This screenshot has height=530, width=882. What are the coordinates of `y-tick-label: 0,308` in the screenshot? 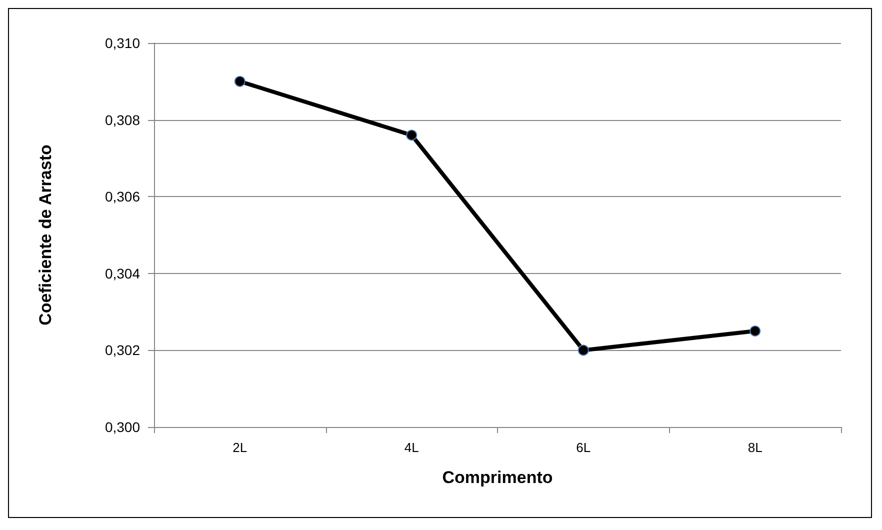 It's located at (122, 120).